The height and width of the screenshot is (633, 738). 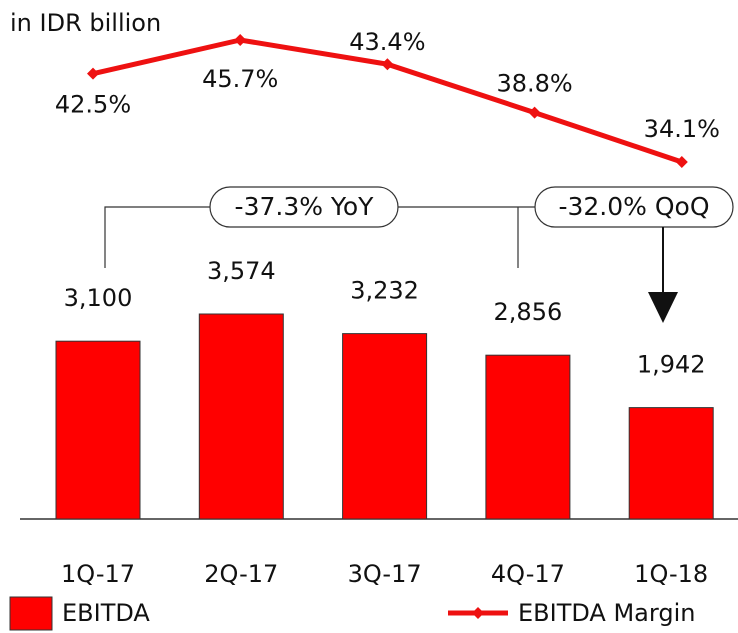 I want to click on x-tick-label: 2Q-17, so click(x=241, y=574).